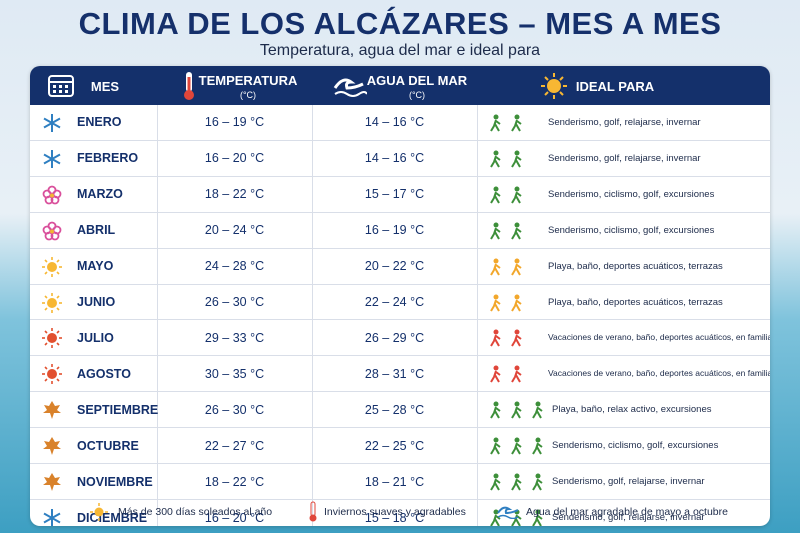 This screenshot has width=800, height=533. Describe the element at coordinates (394, 481) in the screenshot. I see `sea-temperature: 18 – 21 °C` at that location.